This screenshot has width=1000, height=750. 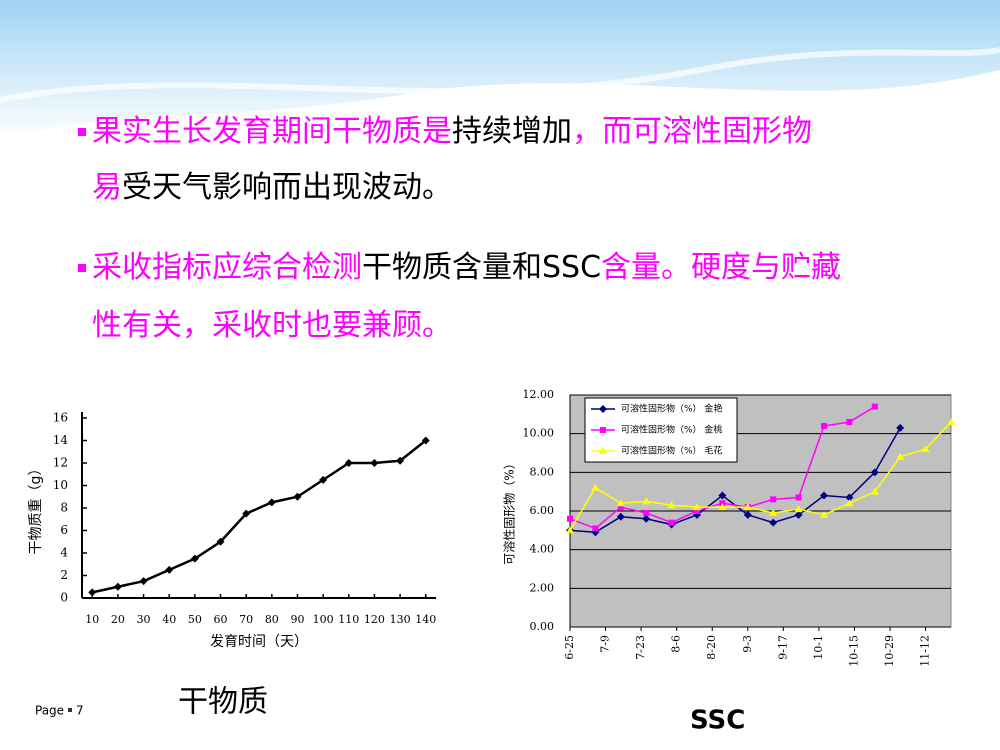 What do you see at coordinates (323, 619) in the screenshot?
I see `x-tick-label: 100` at bounding box center [323, 619].